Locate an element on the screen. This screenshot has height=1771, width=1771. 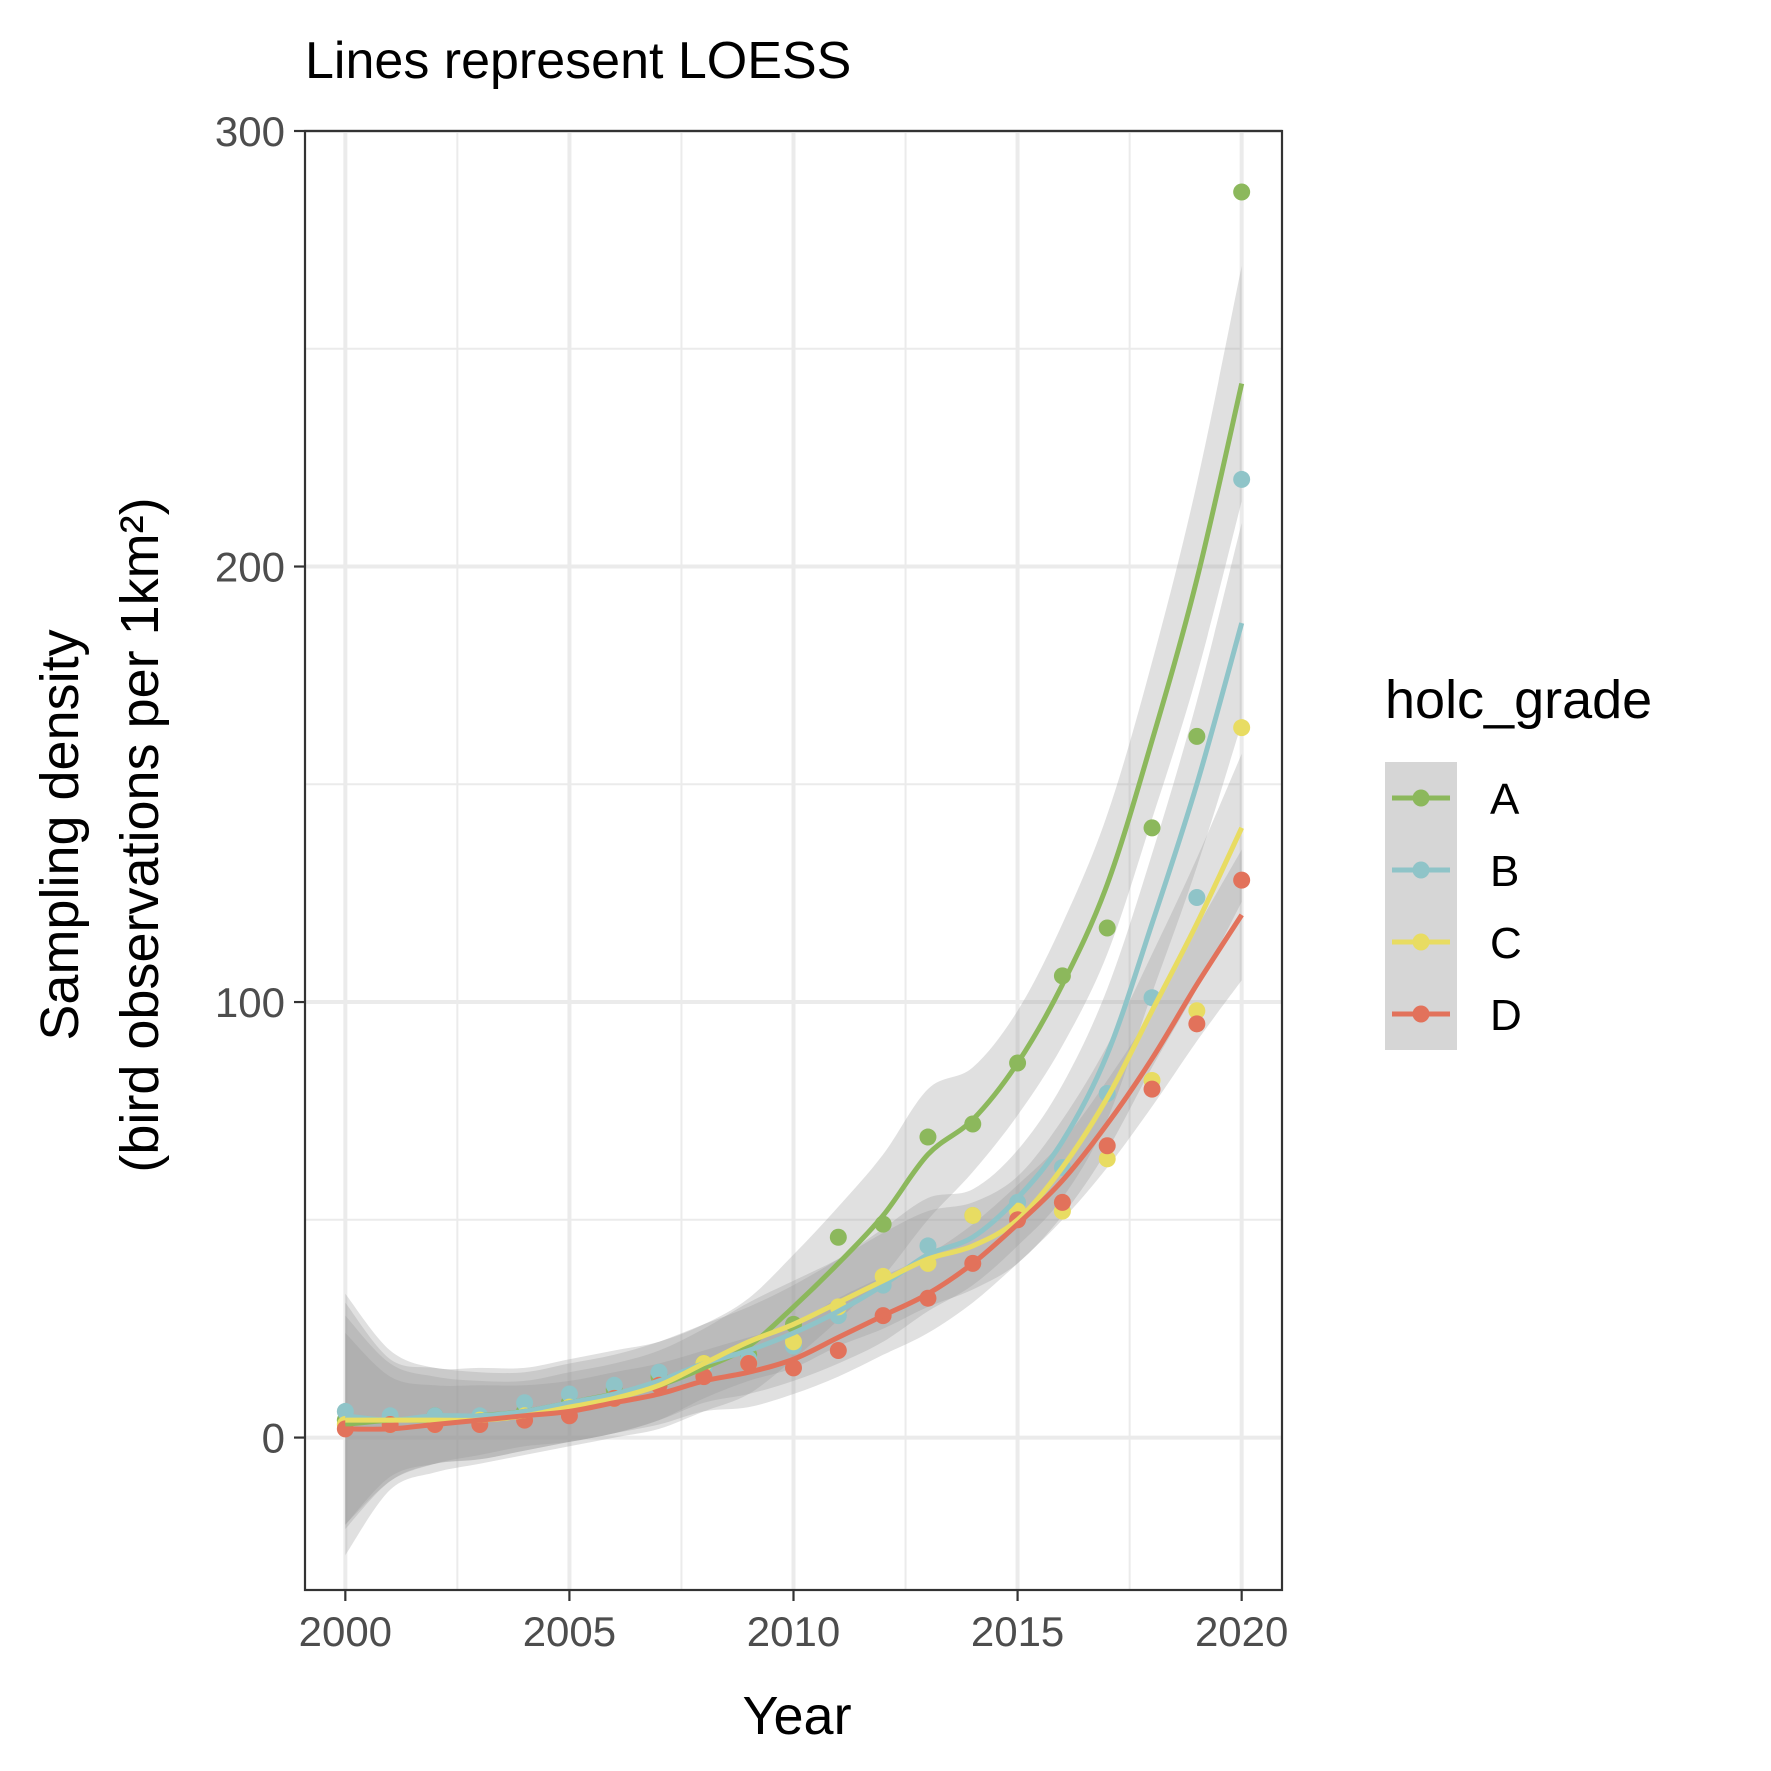
x-tick-label: 2005 is located at coordinates (569, 1631).